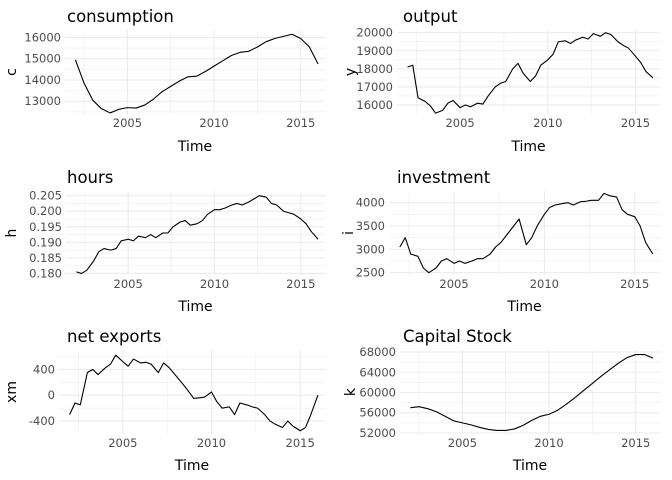 The image size is (672, 480). Describe the element at coordinates (90, 177) in the screenshot. I see `panel-title: hours` at that location.